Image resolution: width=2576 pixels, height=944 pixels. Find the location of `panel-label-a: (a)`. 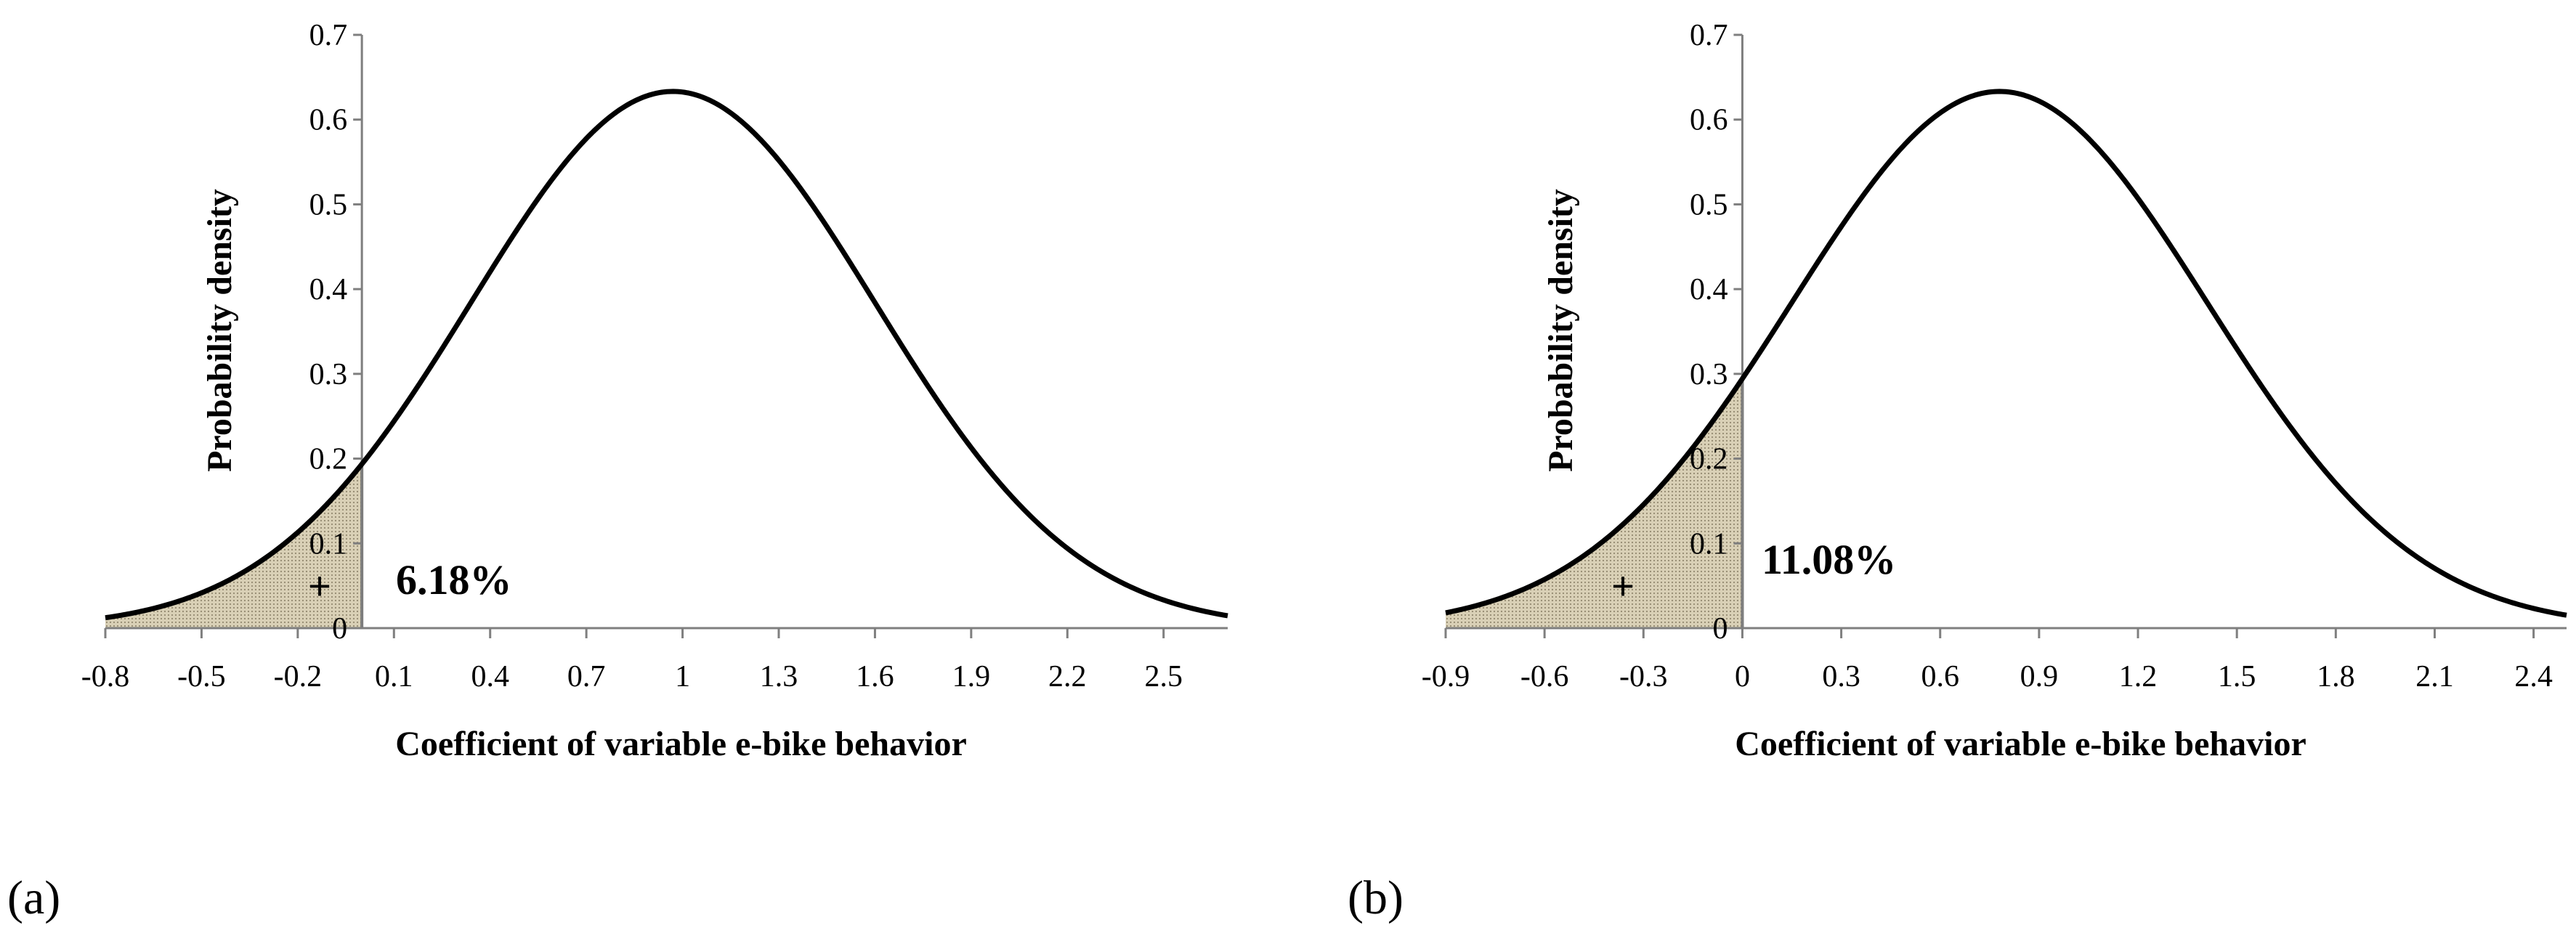

panel-label-a: (a) is located at coordinates (33, 897).